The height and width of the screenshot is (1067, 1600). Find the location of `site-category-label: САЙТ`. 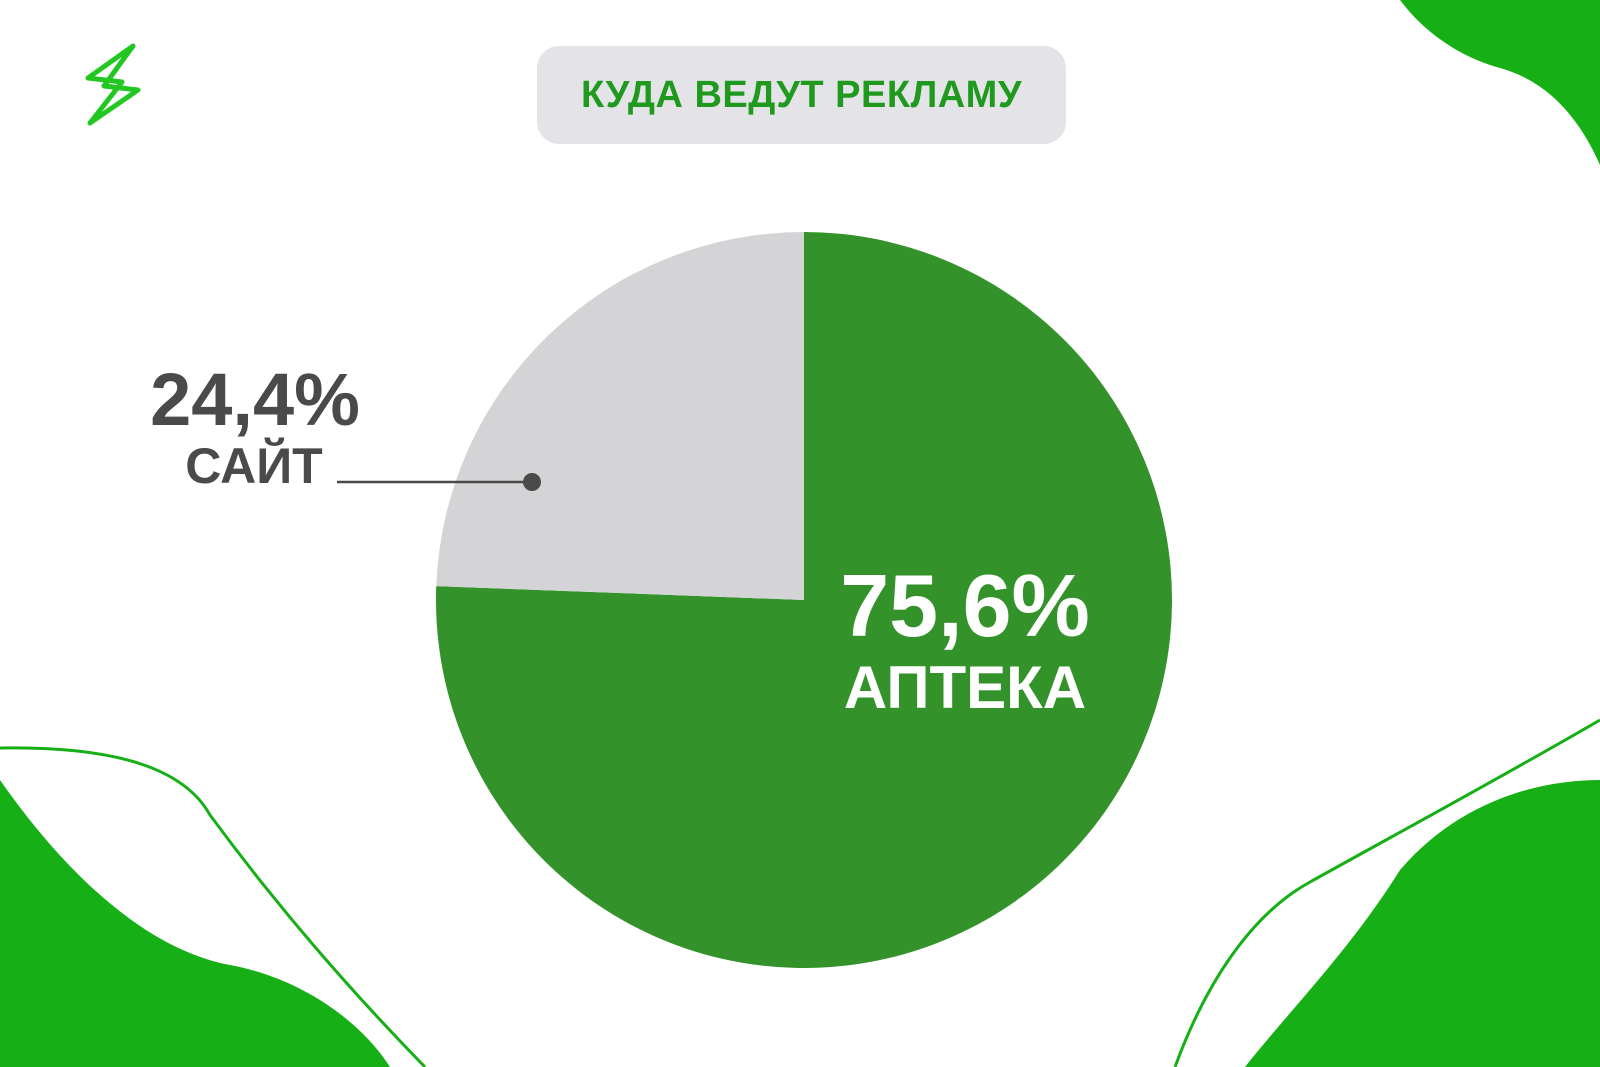

site-category-label: САЙТ is located at coordinates (253, 465).